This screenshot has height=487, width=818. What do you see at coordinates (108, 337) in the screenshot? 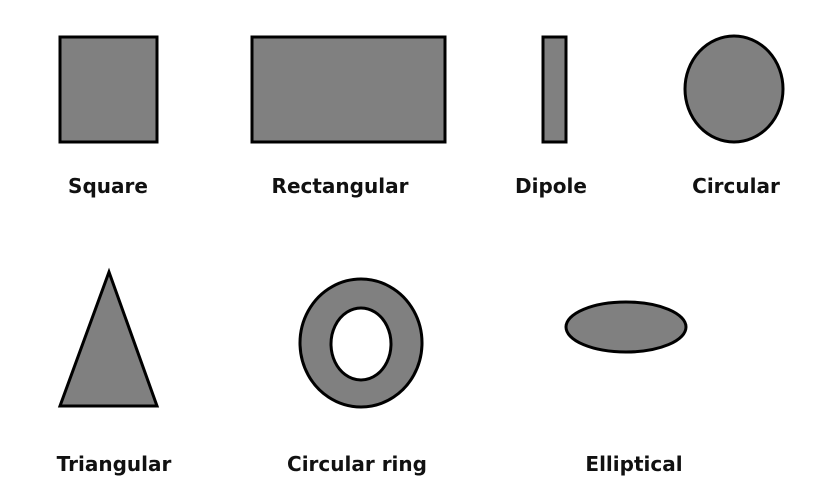
I see `triangular-shape` at bounding box center [108, 337].